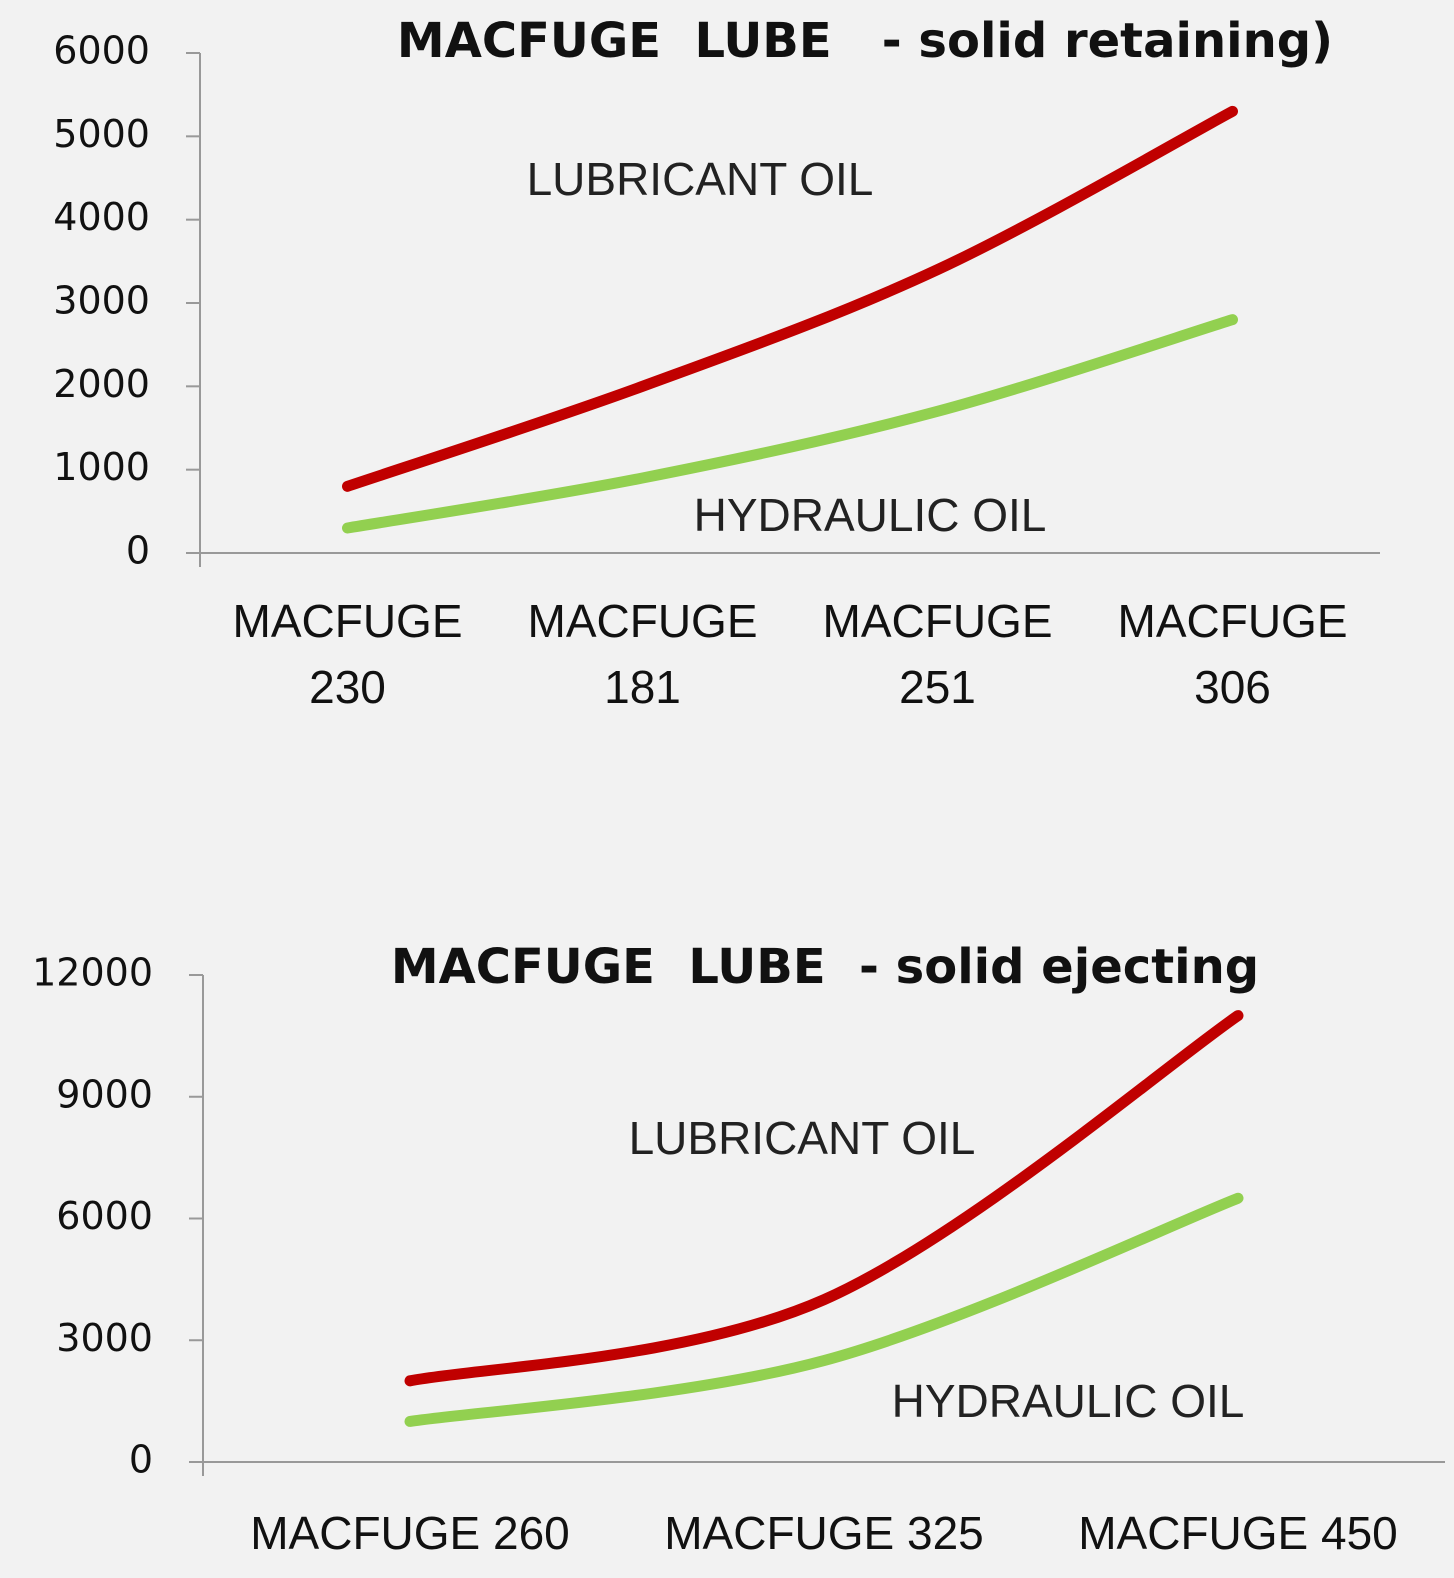  I want to click on x-tick-label: MACFUGE 260, so click(410, 1533).